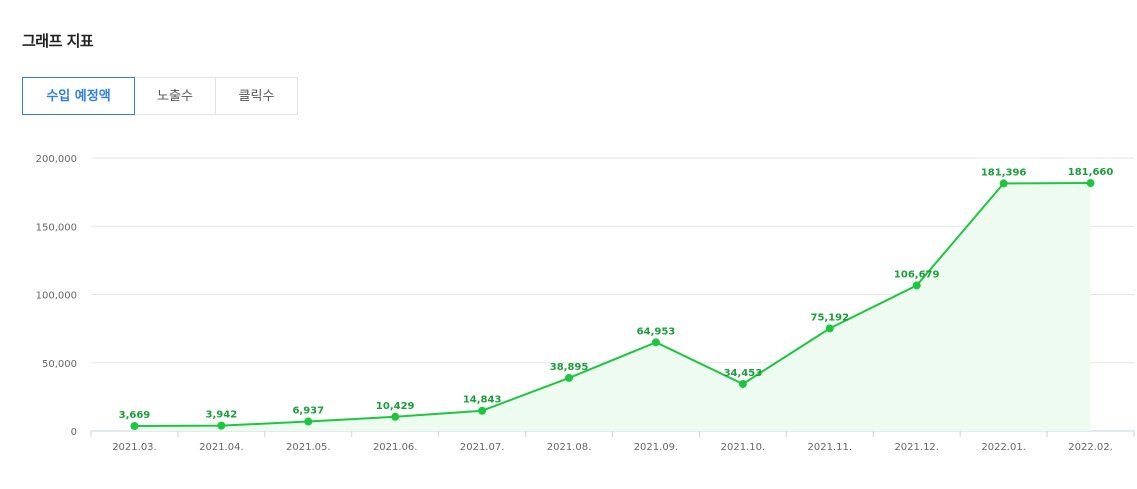  Describe the element at coordinates (656, 331) in the screenshot. I see `data-label: 64,953` at that location.